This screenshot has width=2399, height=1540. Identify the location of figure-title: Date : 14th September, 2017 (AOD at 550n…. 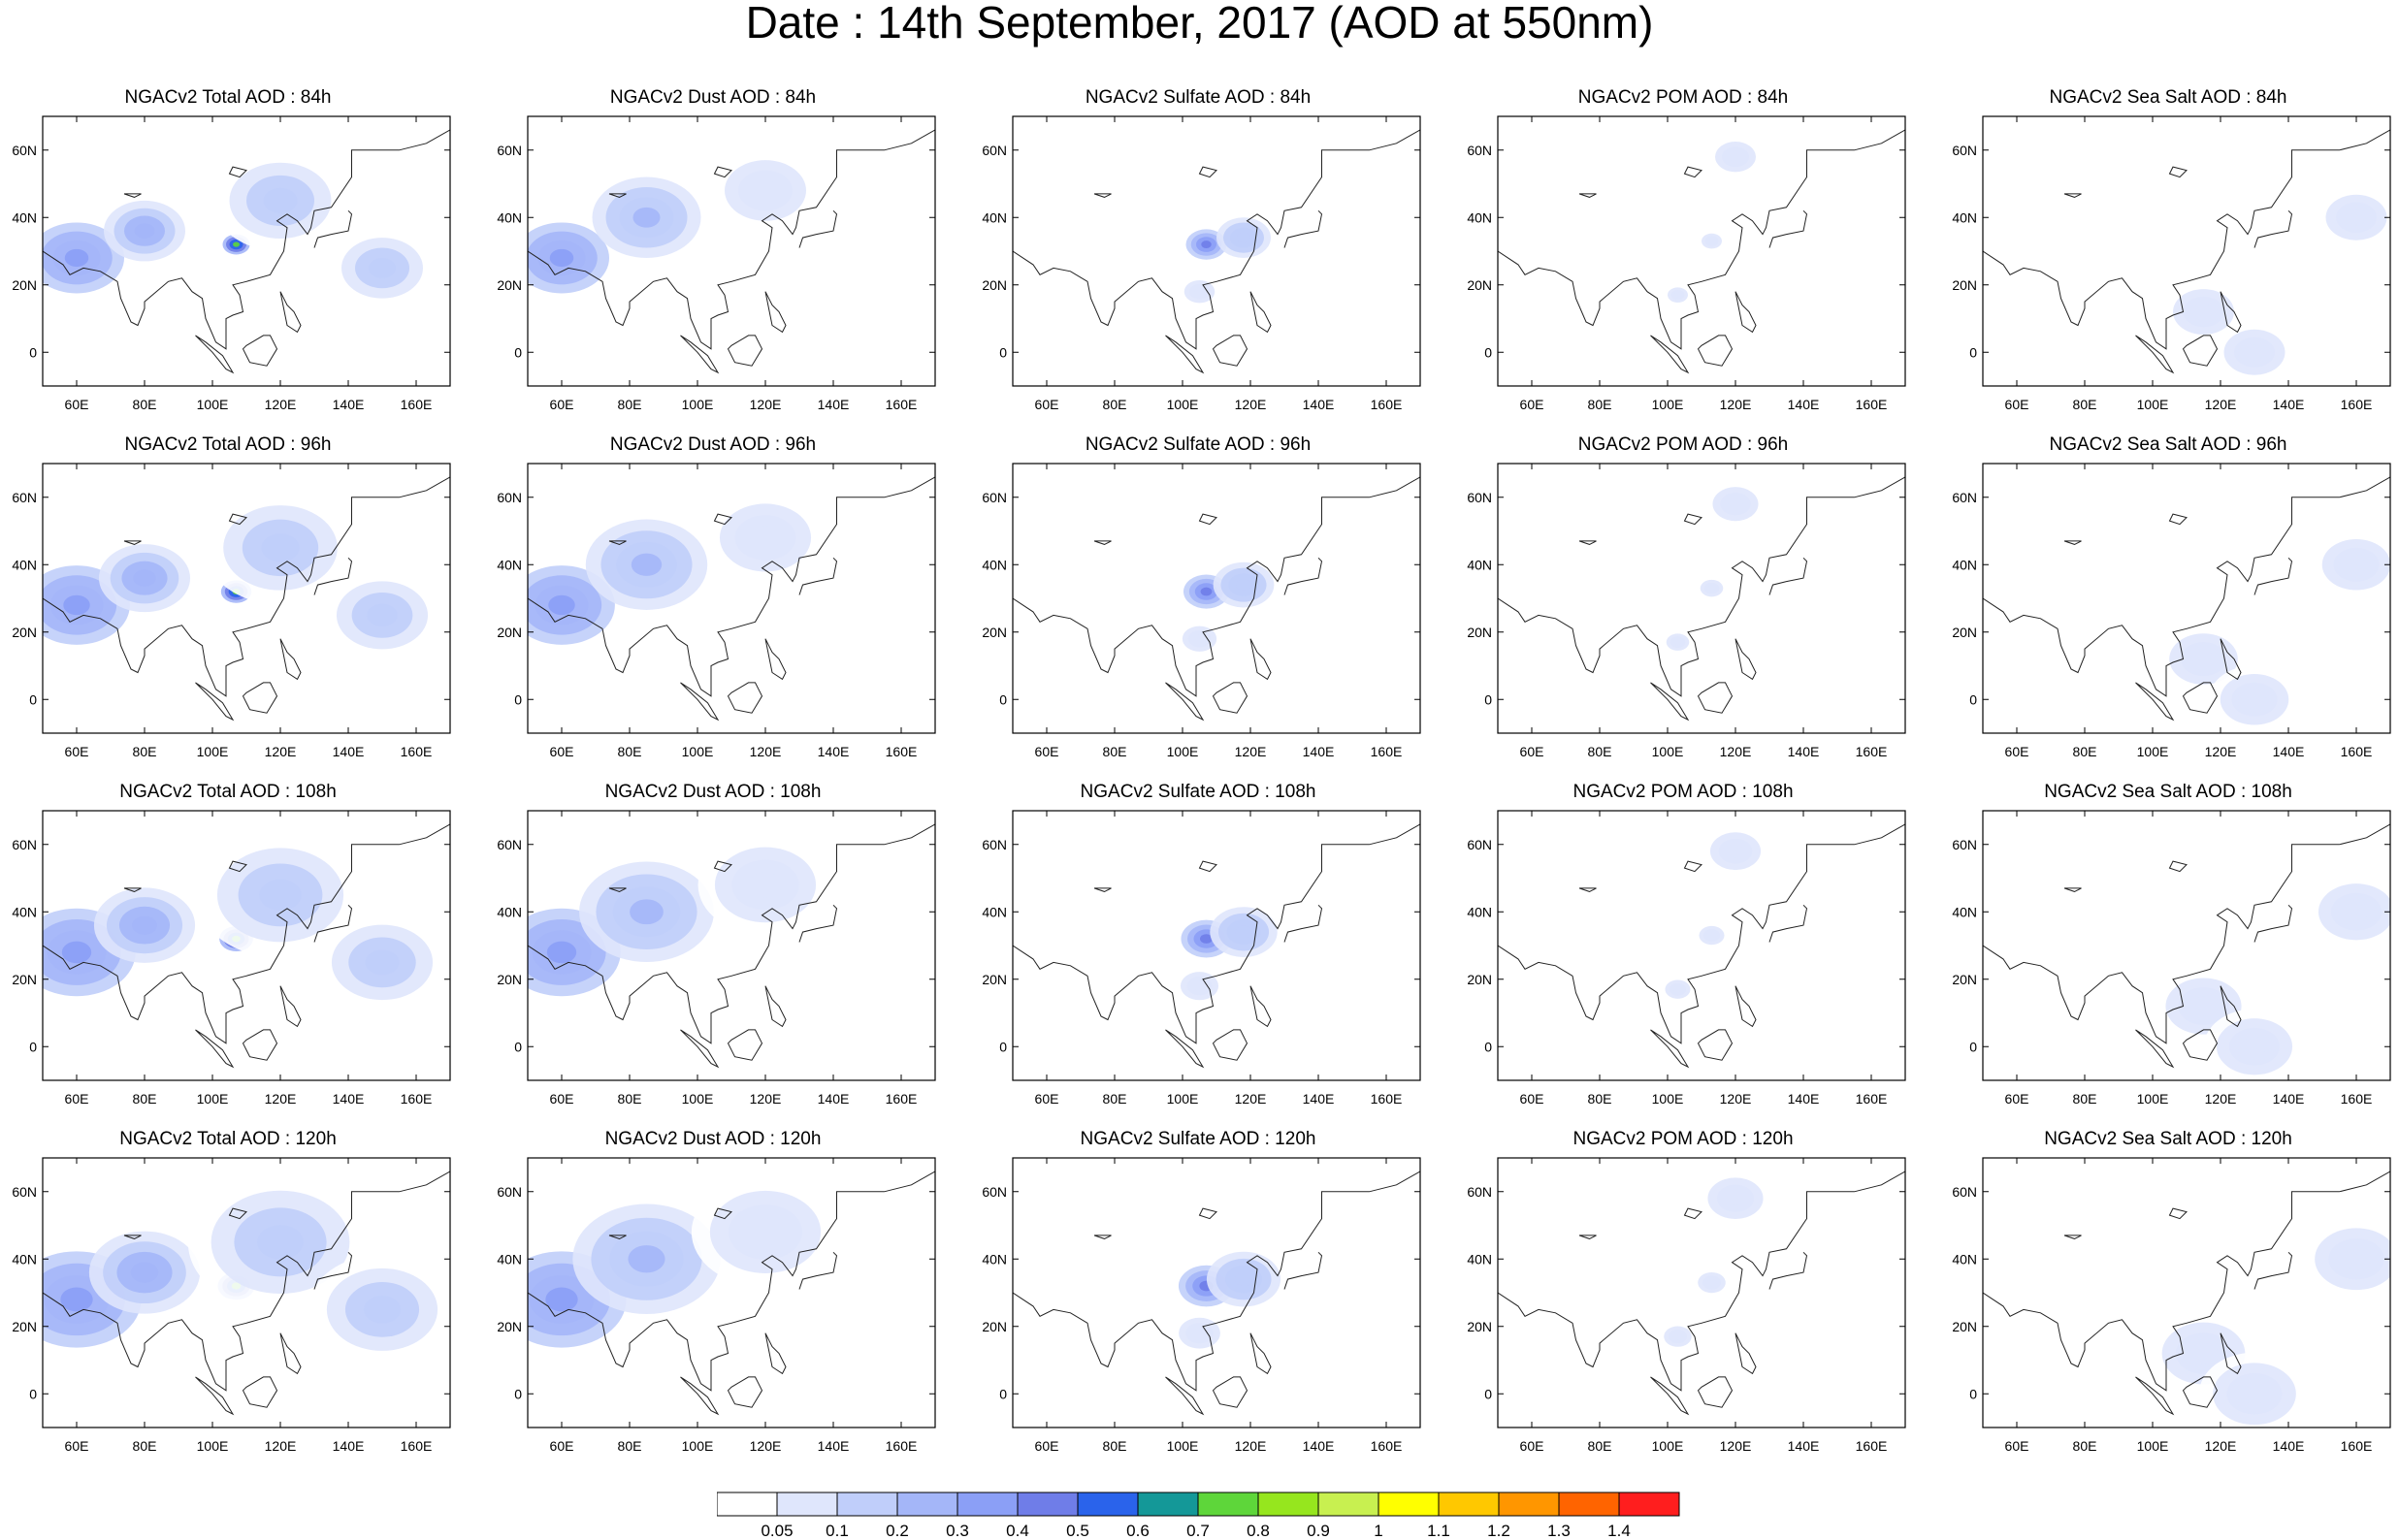
(1199, 24).